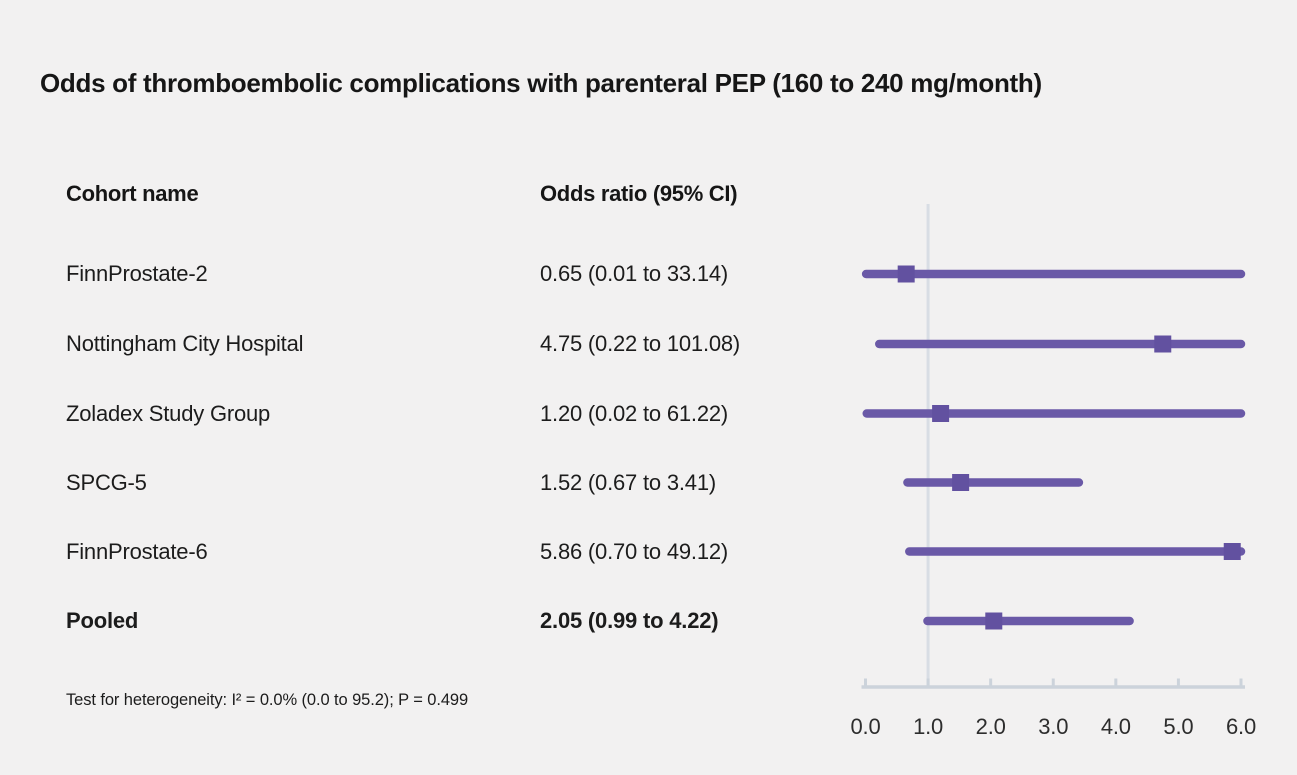  I want to click on column-header-cohort-name: Cohort name, so click(132, 193).